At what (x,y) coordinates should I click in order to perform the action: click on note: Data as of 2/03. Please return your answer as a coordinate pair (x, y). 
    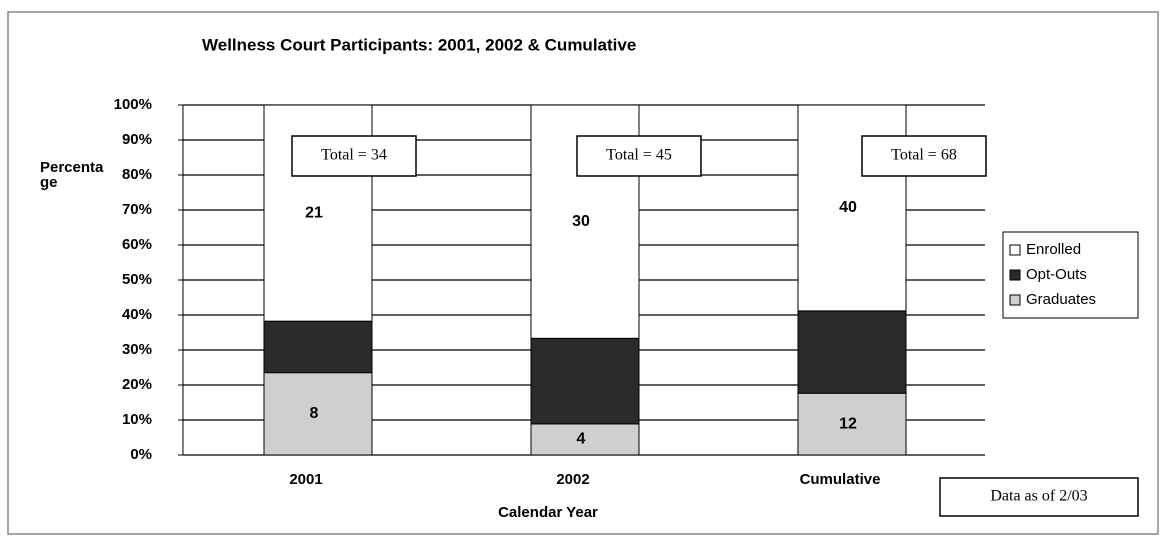
    Looking at the image, I should click on (1038, 496).